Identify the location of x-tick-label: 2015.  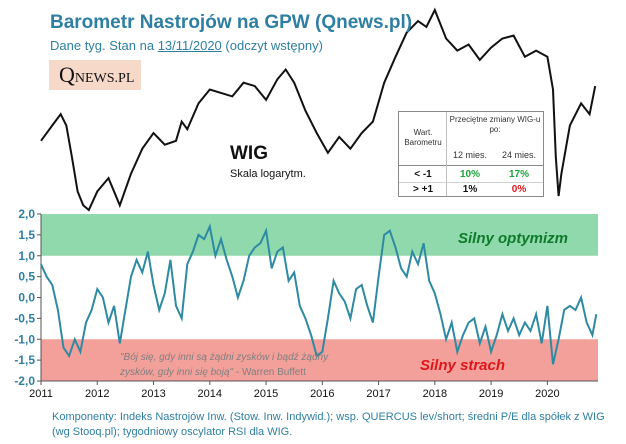
(266, 394).